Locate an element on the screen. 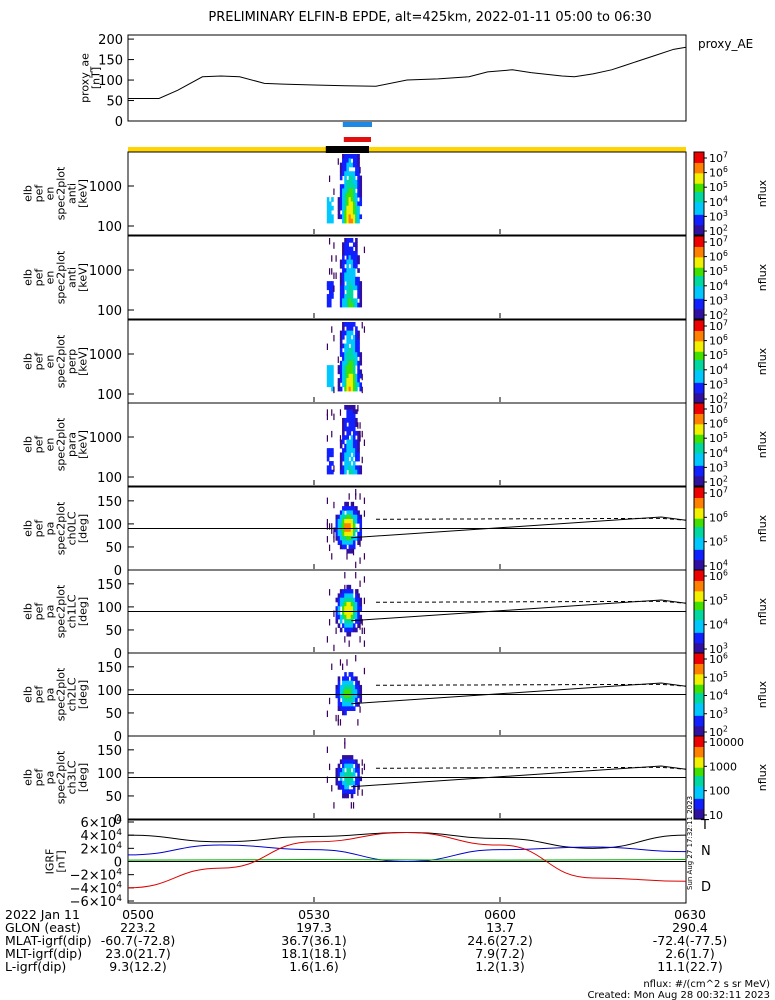 The width and height of the screenshot is (775, 1000). spec-en_antiB2-speckle is located at coordinates (329, 241).